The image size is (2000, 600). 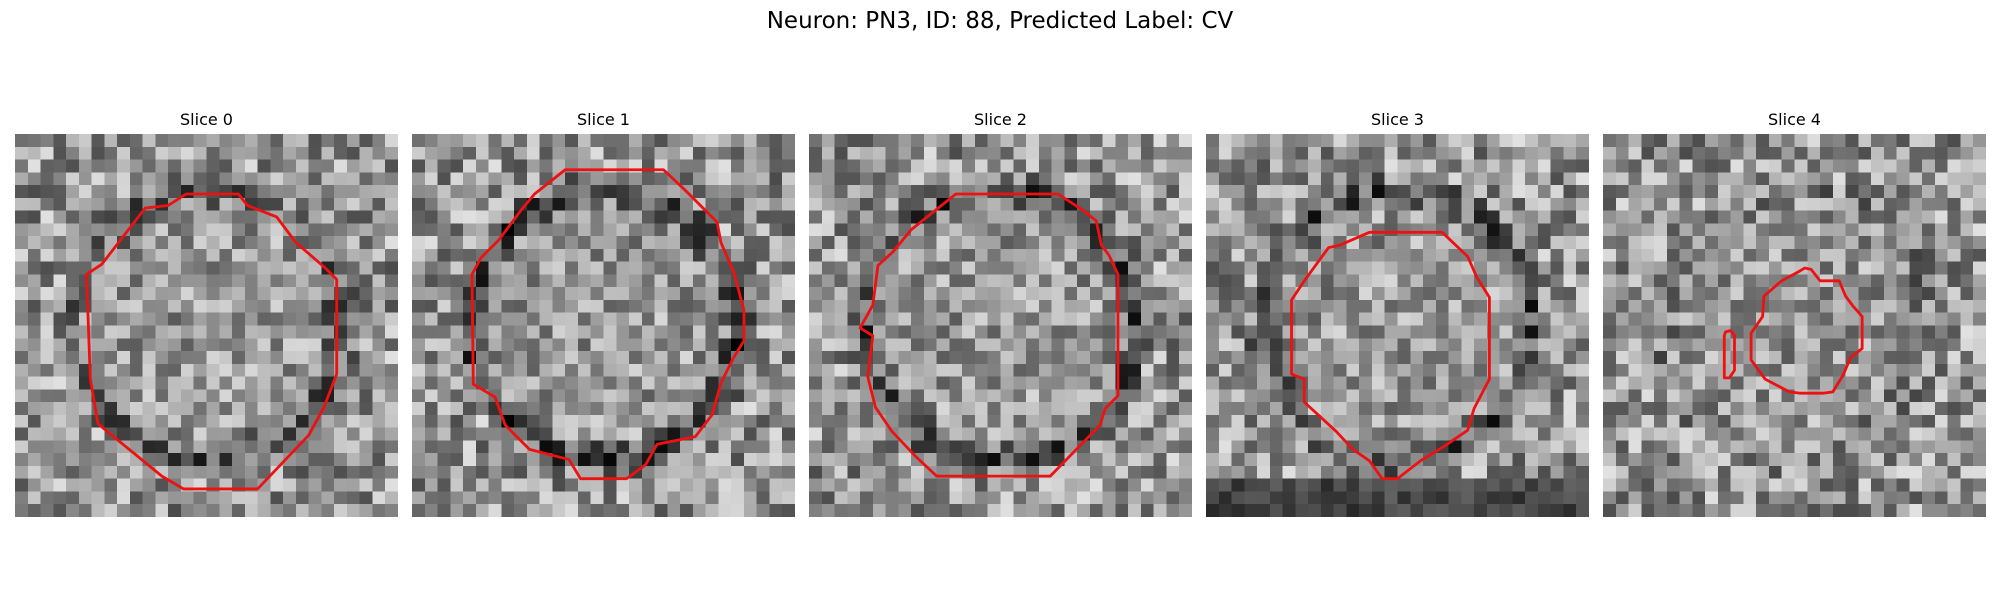 What do you see at coordinates (1794, 119) in the screenshot?
I see `slice-title: Slice 4` at bounding box center [1794, 119].